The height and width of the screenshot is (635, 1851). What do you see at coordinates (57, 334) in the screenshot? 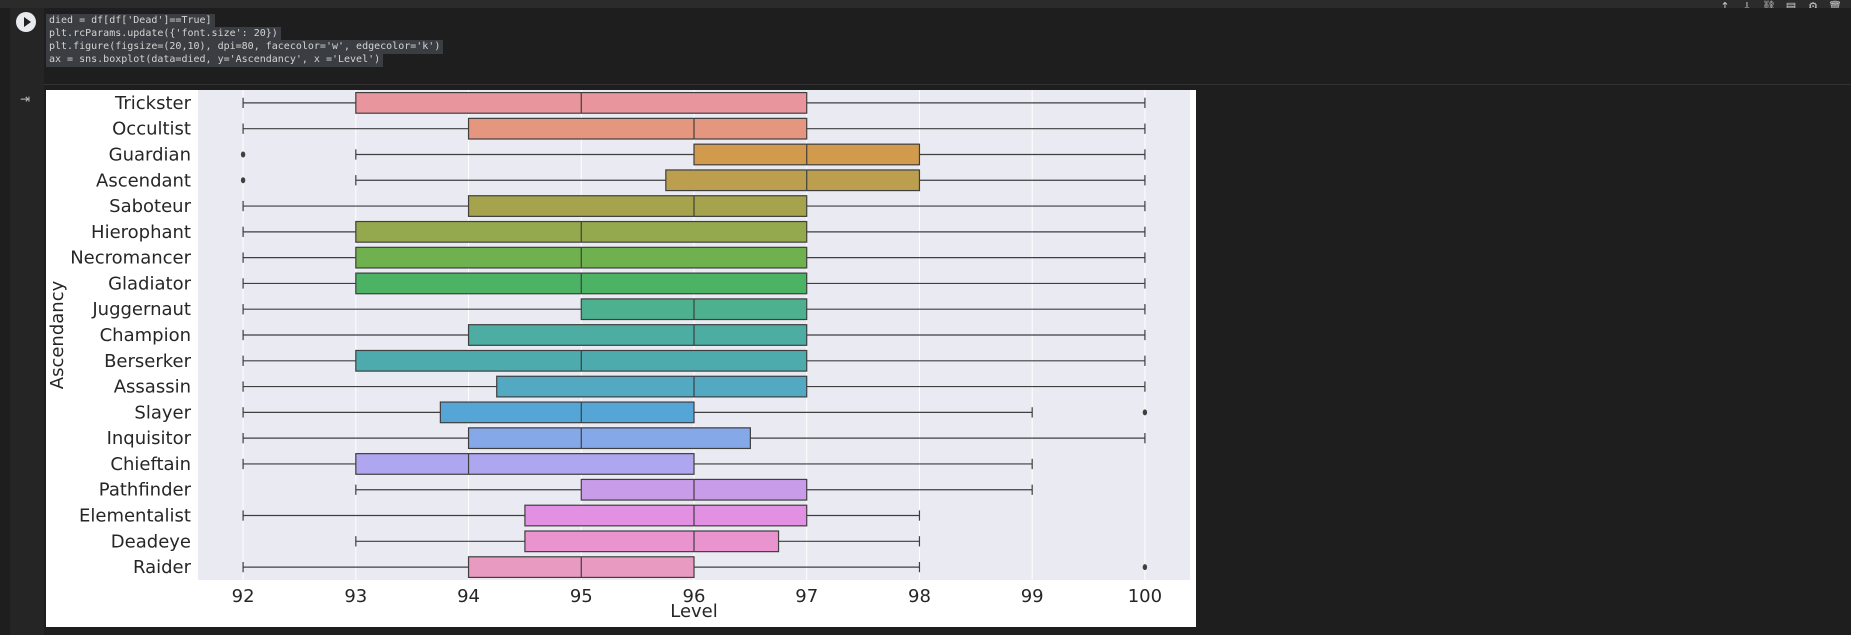
I see `y-axis-label: Ascendancy` at bounding box center [57, 334].